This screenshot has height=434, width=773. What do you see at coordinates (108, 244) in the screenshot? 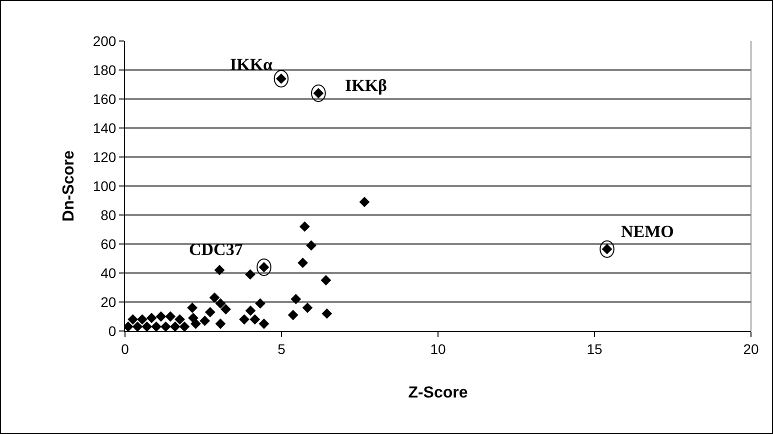
I see `y-tick-label: 60` at bounding box center [108, 244].